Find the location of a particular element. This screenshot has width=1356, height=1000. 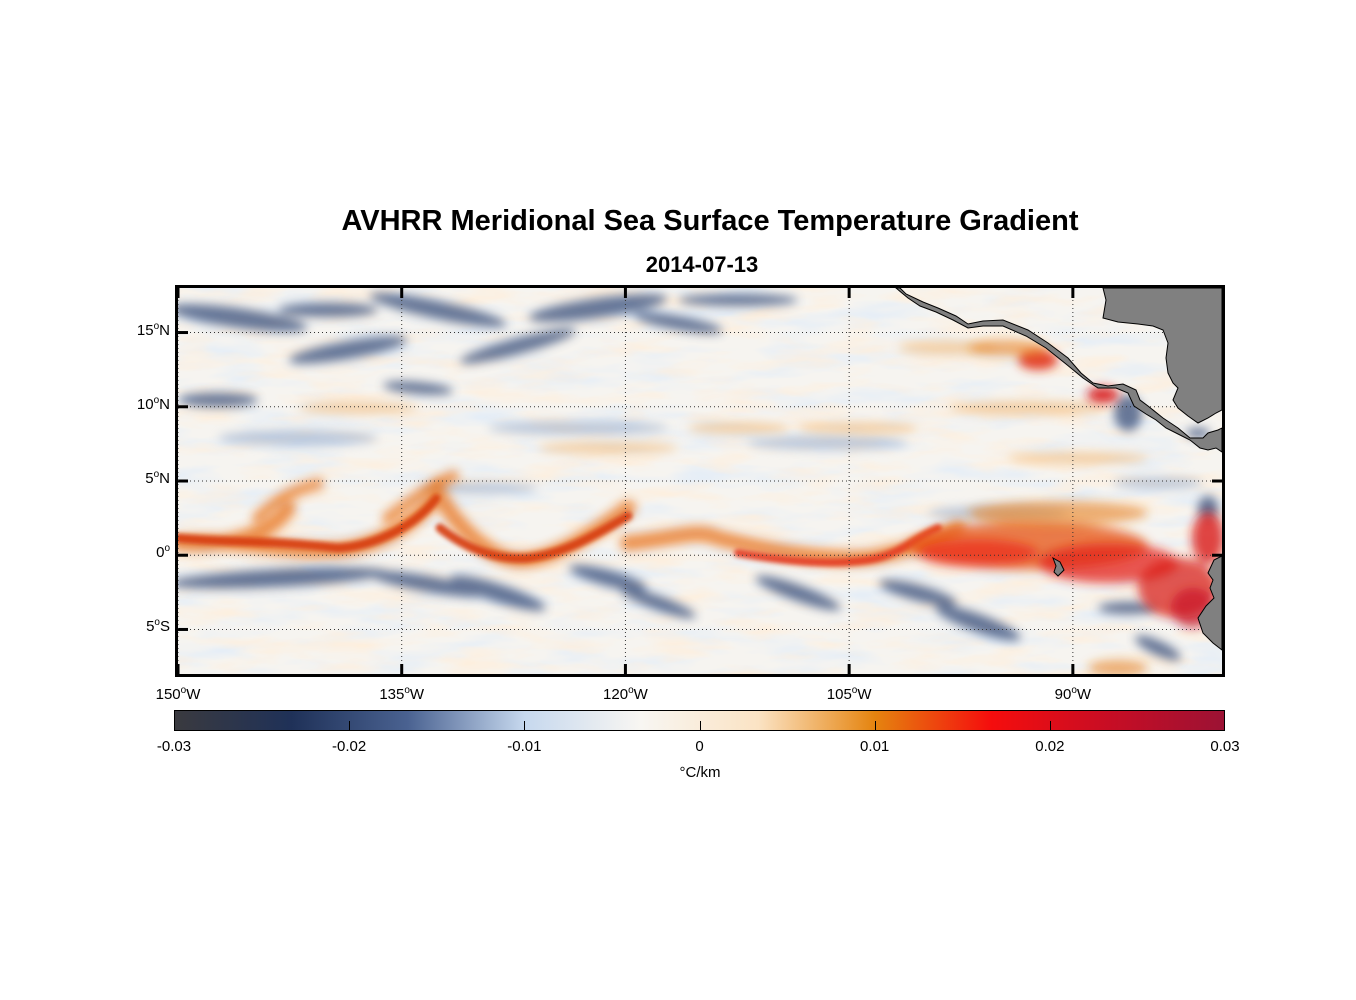

tick-number: 10 is located at coordinates (145, 404).